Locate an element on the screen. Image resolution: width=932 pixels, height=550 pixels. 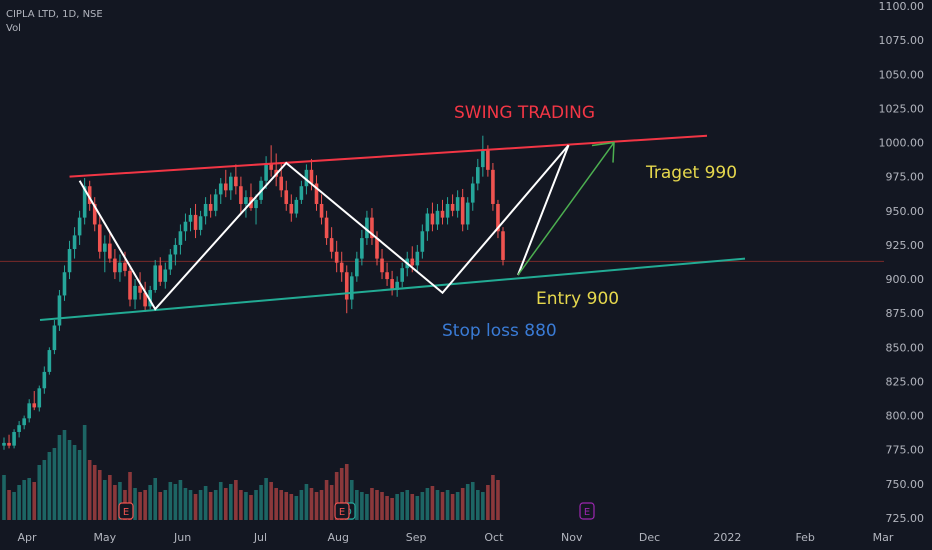
time-tick-label: Apr is located at coordinates (27, 537).